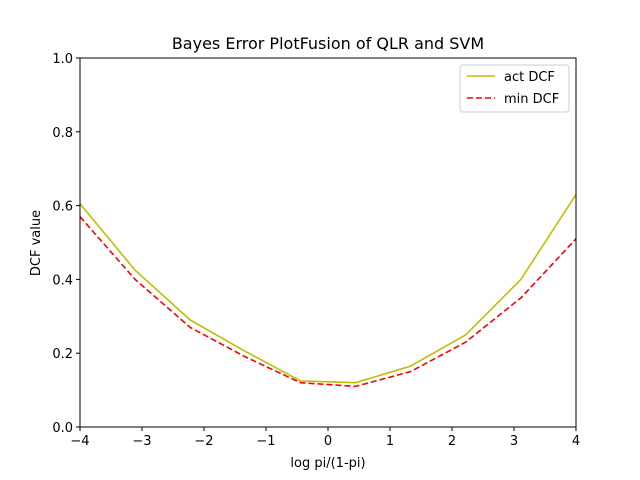 Image resolution: width=640 pixels, height=480 pixels. What do you see at coordinates (327, 463) in the screenshot?
I see `x-axis-label: log pi/(1-pi)` at bounding box center [327, 463].